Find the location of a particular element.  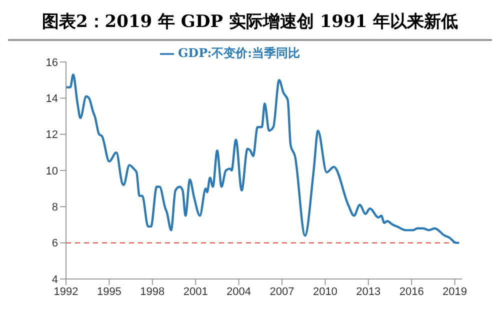

x-tick-label: 2019 is located at coordinates (455, 292).